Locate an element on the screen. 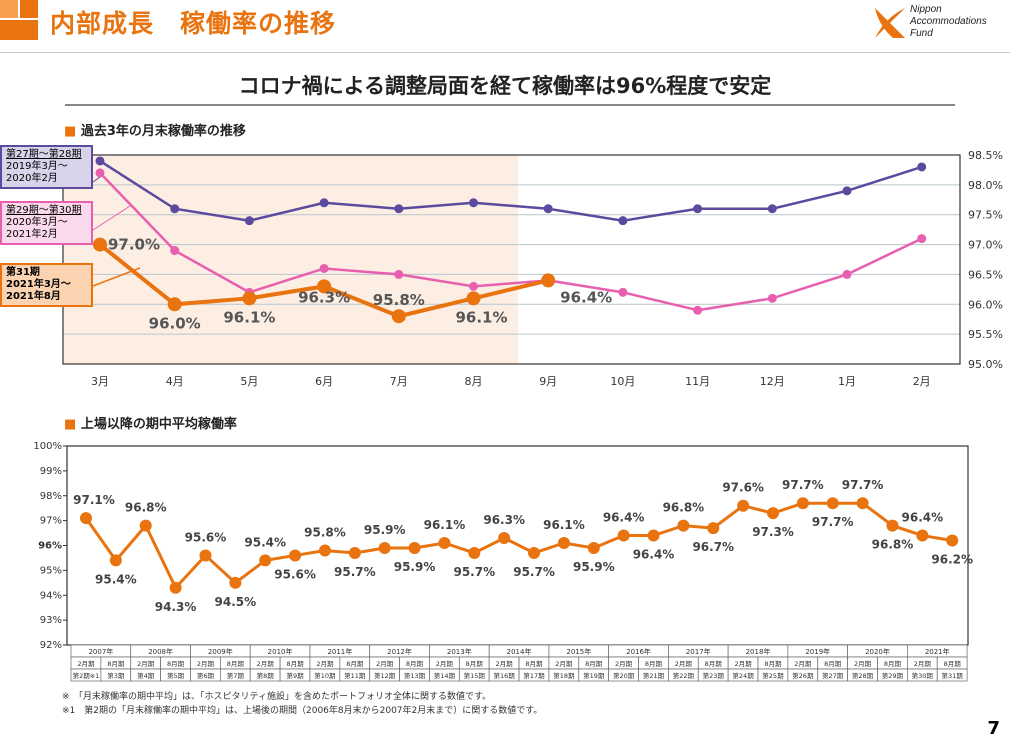  period-label: 第26期 is located at coordinates (803, 675).